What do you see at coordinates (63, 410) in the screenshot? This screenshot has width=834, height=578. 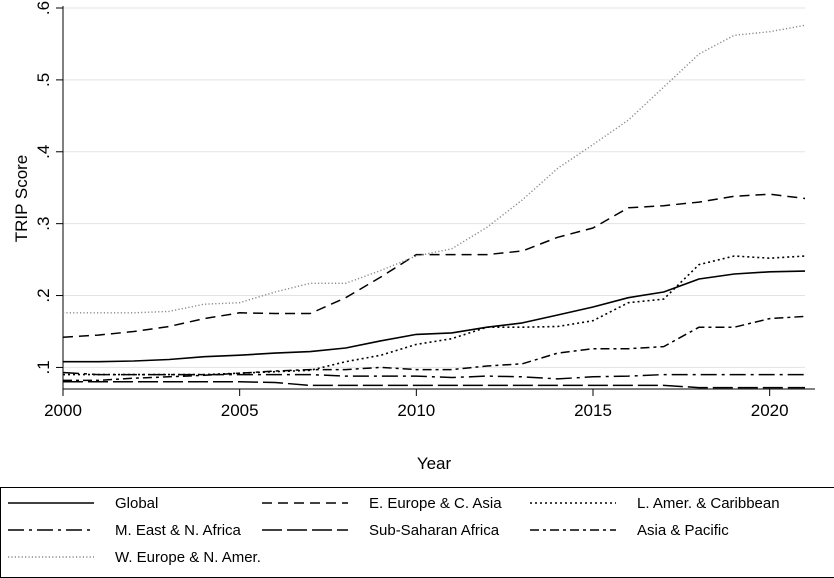 I see `x-tick-label: 2000` at bounding box center [63, 410].